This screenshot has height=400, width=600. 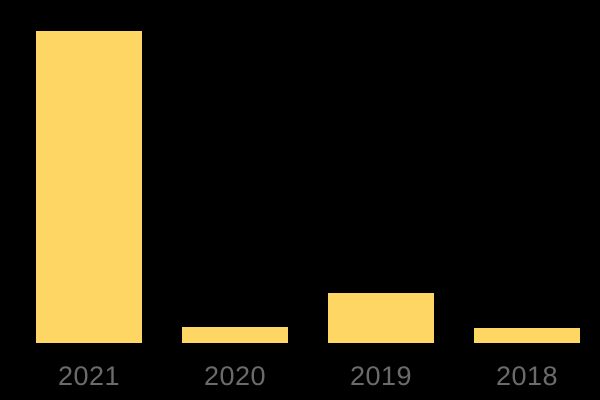 What do you see at coordinates (527, 376) in the screenshot?
I see `x-tick-label-2018: 2018` at bounding box center [527, 376].